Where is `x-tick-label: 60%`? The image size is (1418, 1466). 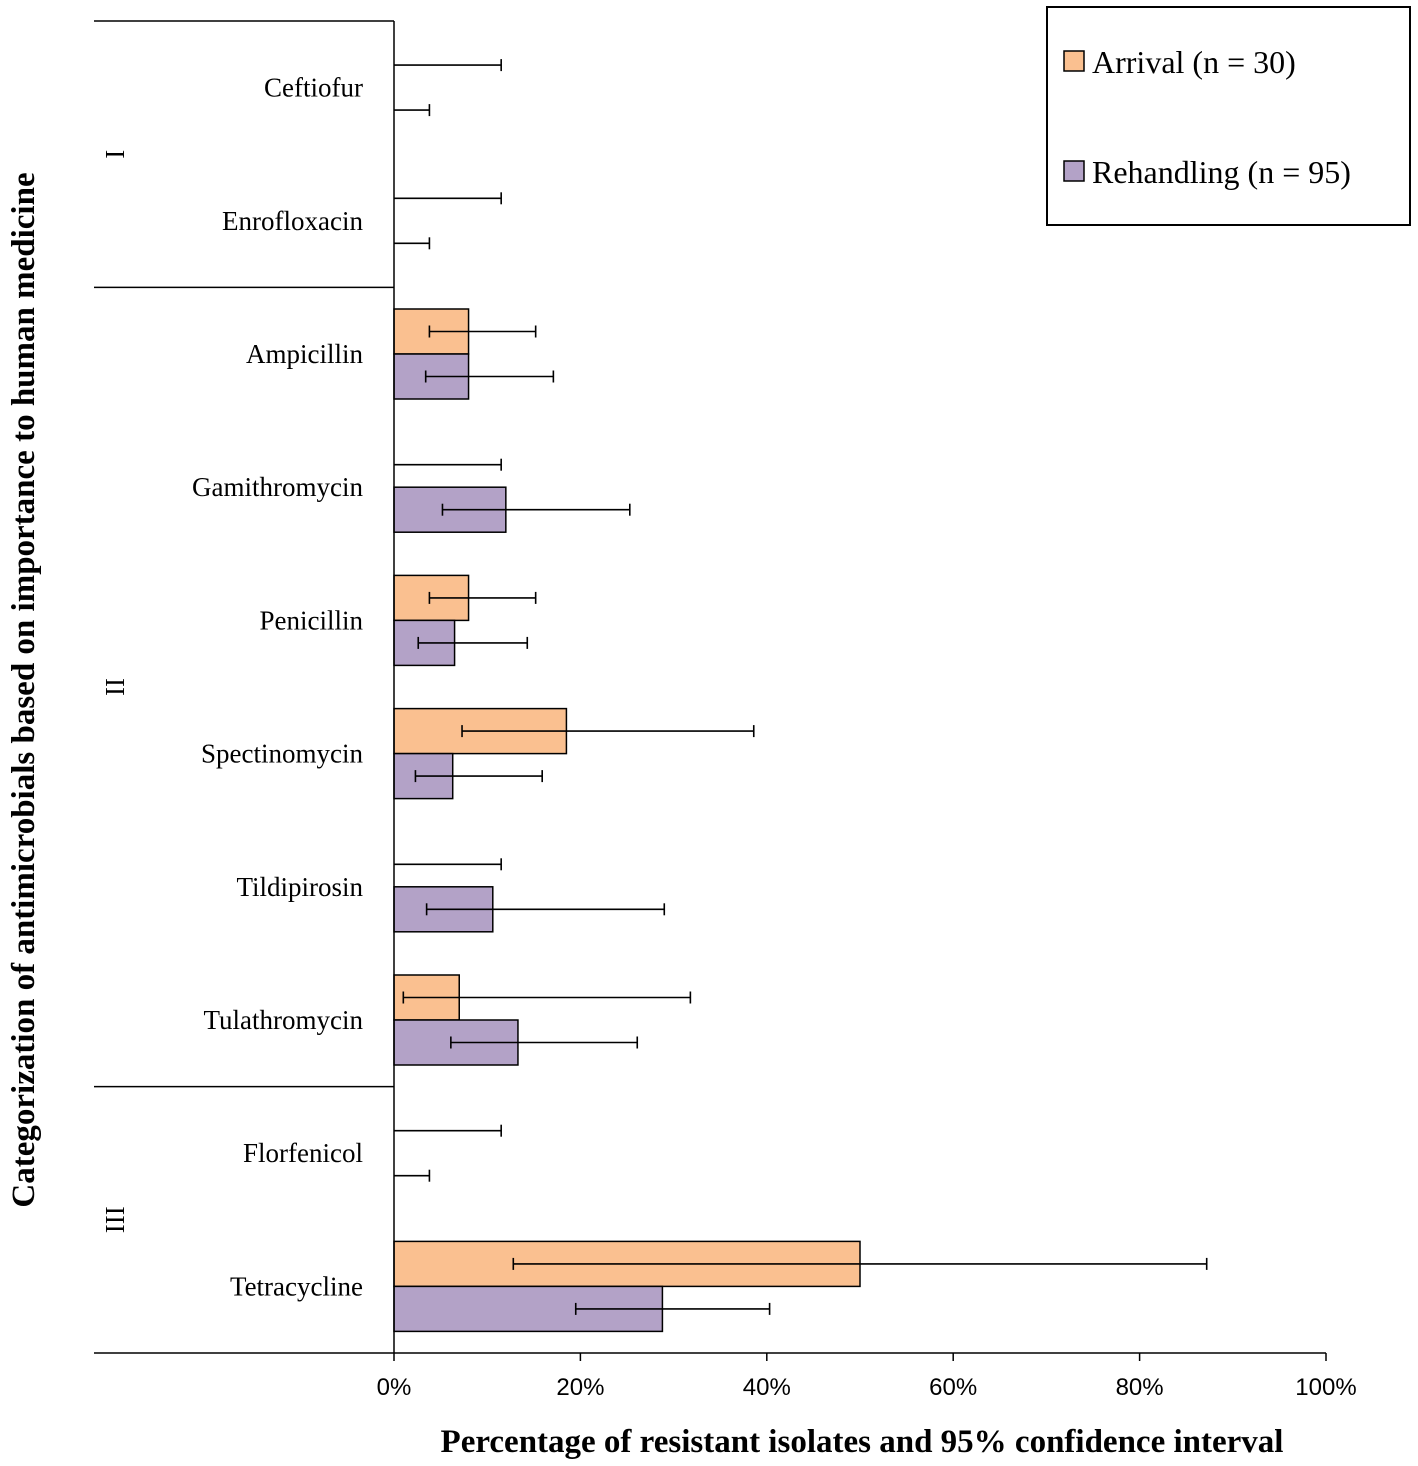 x-tick-label: 60% is located at coordinates (953, 1387).